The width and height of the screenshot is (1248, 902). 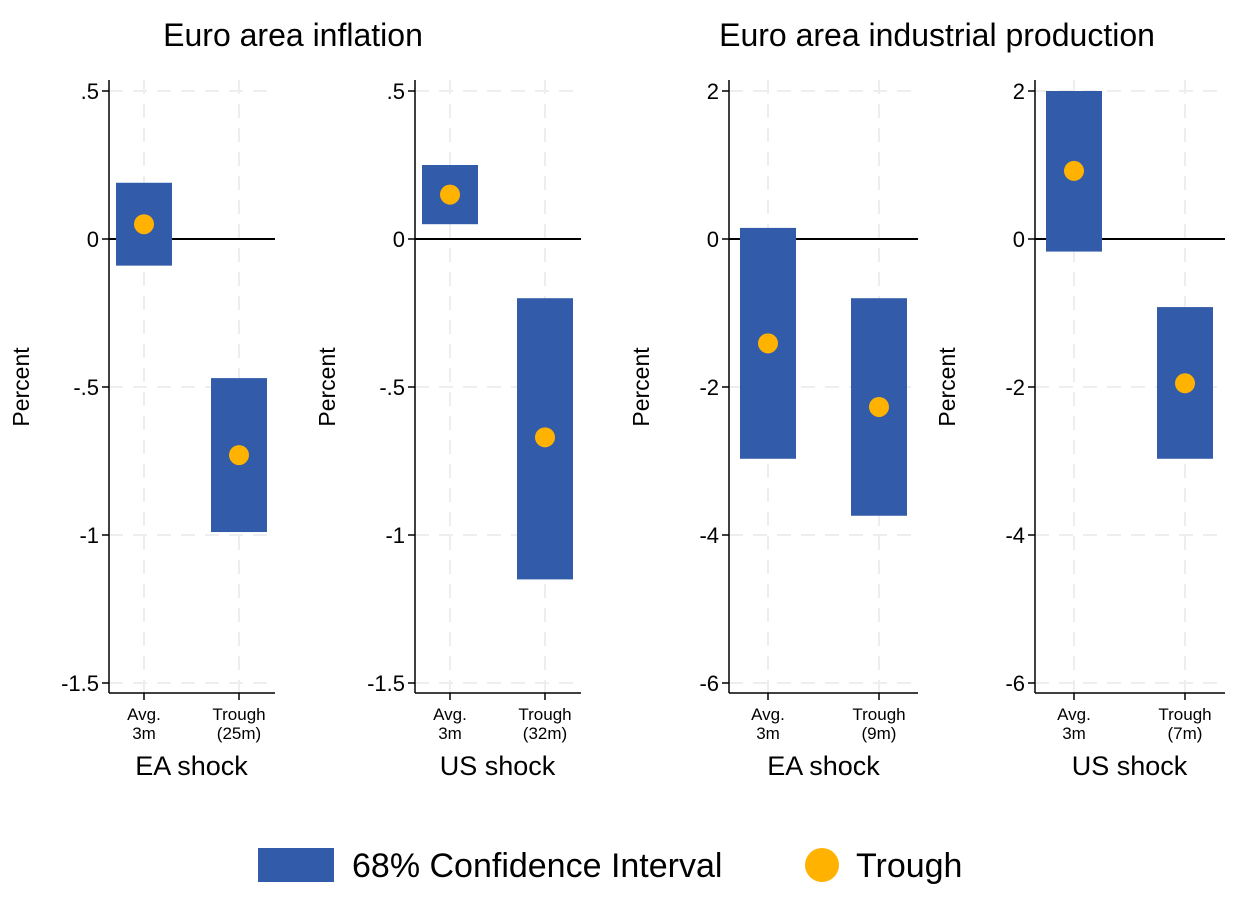 What do you see at coordinates (296, 865) in the screenshot?
I see `legend-ci-swatch` at bounding box center [296, 865].